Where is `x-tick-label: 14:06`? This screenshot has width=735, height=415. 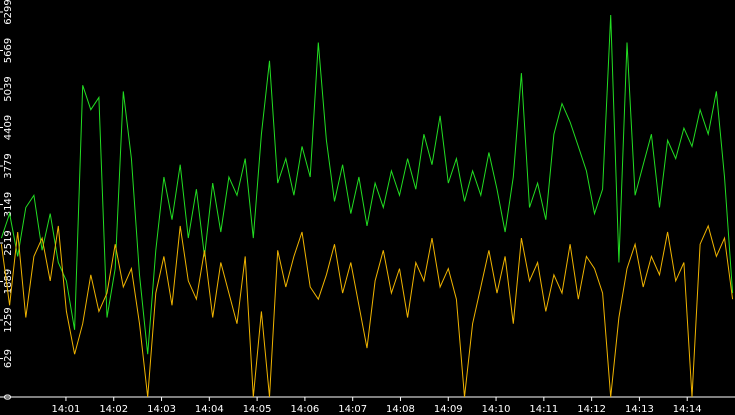
x-tick-label: 14:06 is located at coordinates (304, 409).